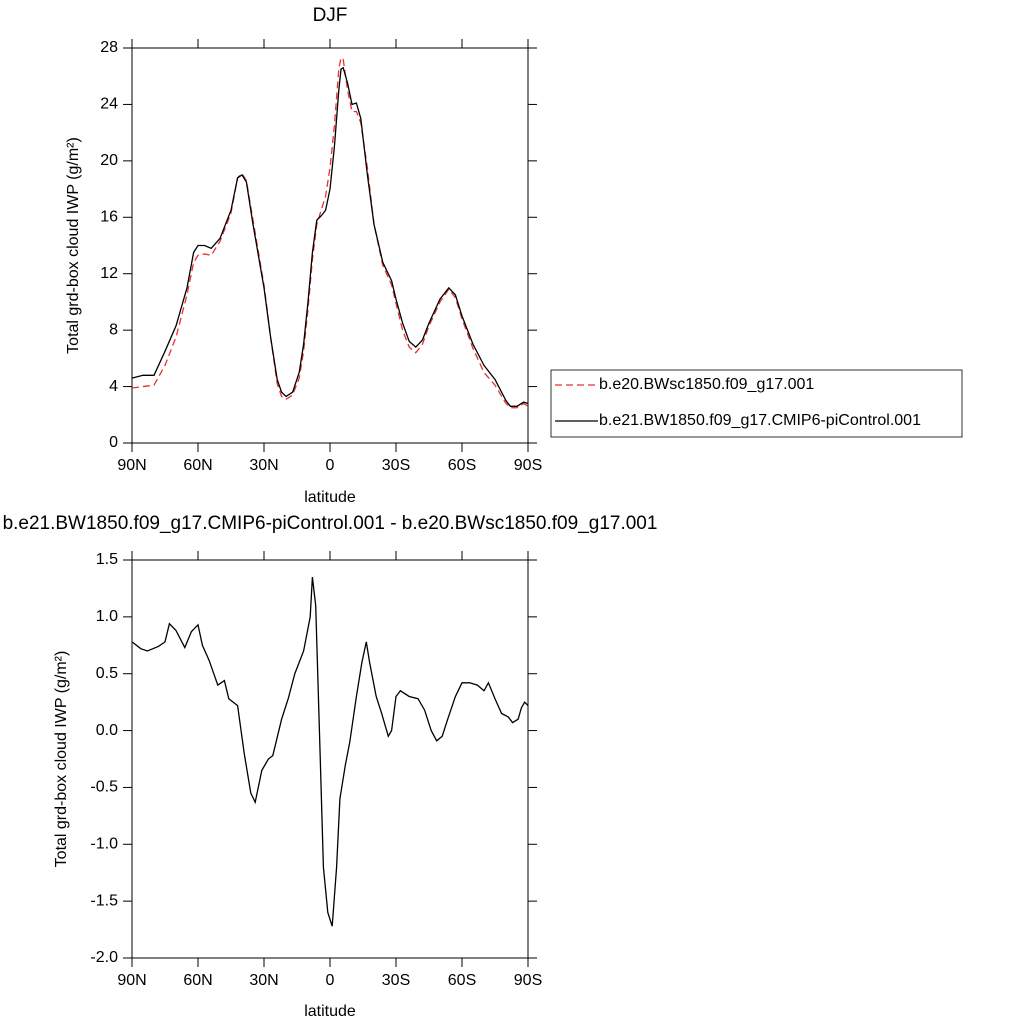 The image size is (1024, 1024). What do you see at coordinates (107, 730) in the screenshot?
I see `y-tick-label: 0.0` at bounding box center [107, 730].